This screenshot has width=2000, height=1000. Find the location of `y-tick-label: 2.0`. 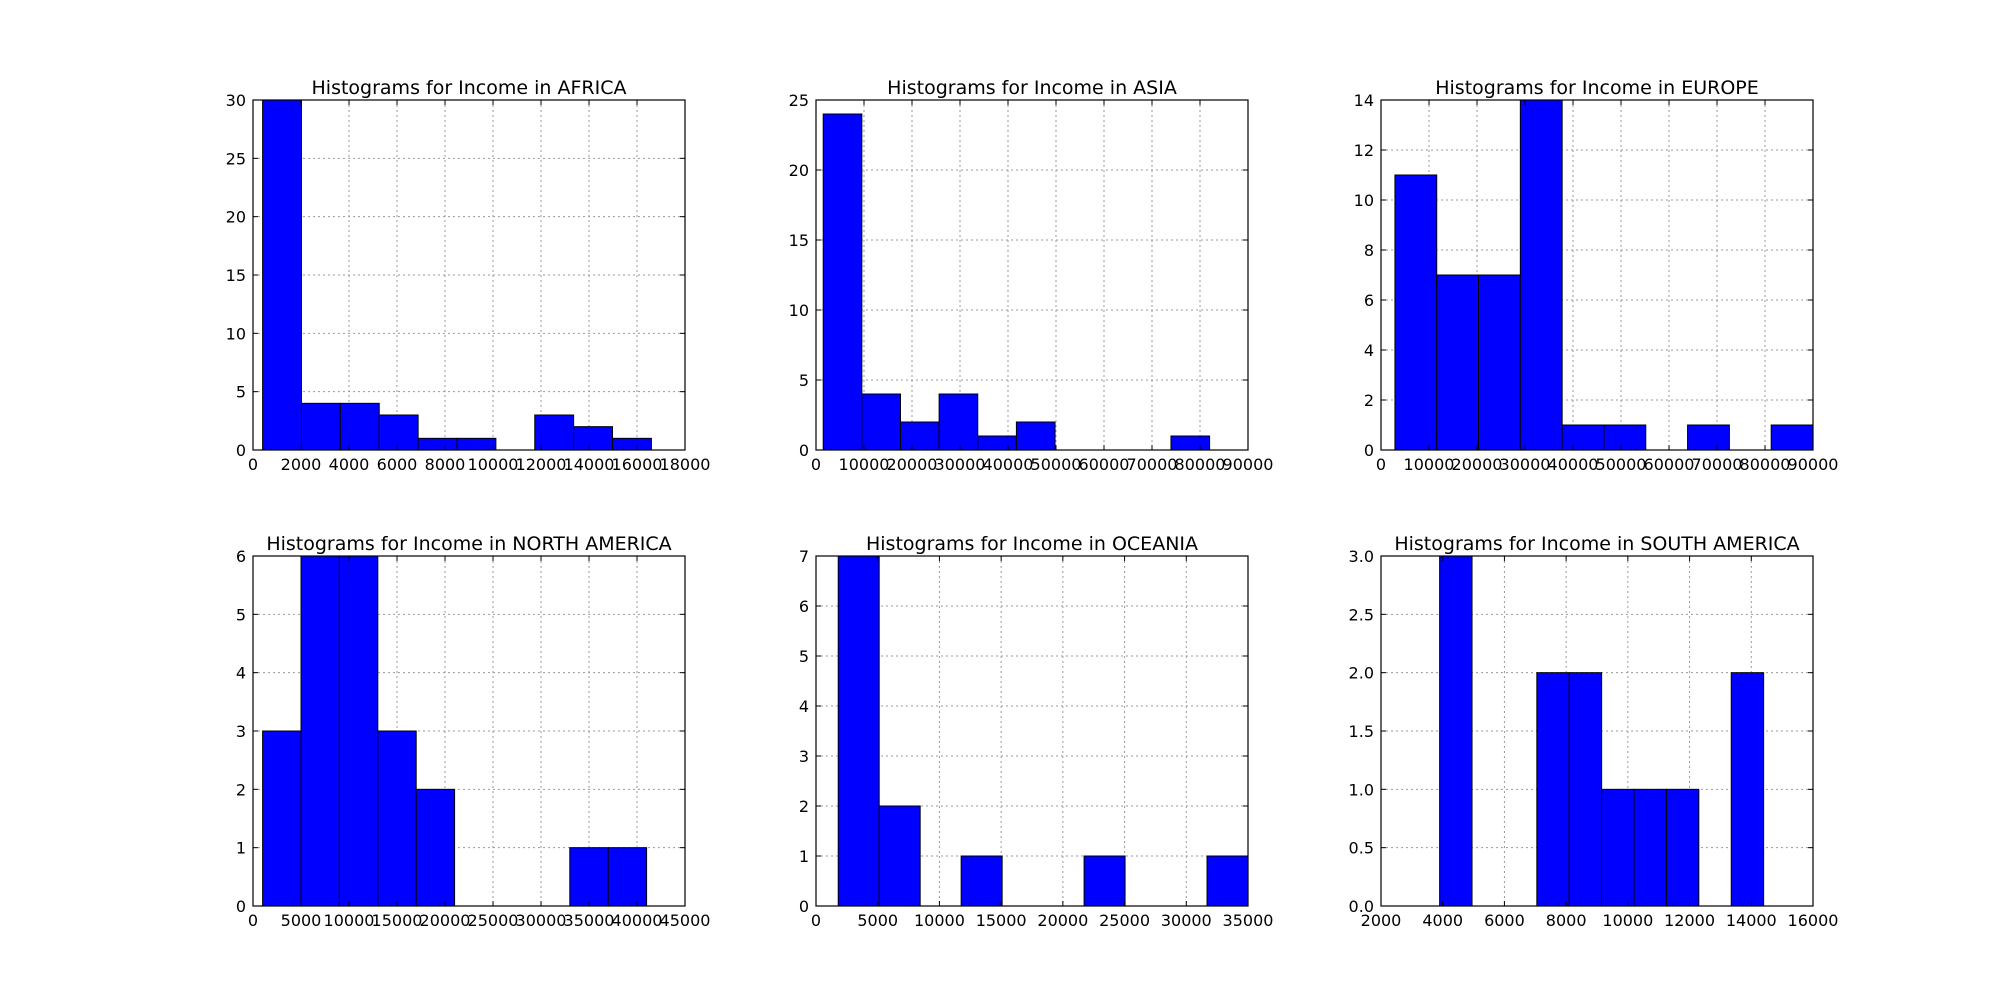

y-tick-label: 2.0 is located at coordinates (1361, 673).